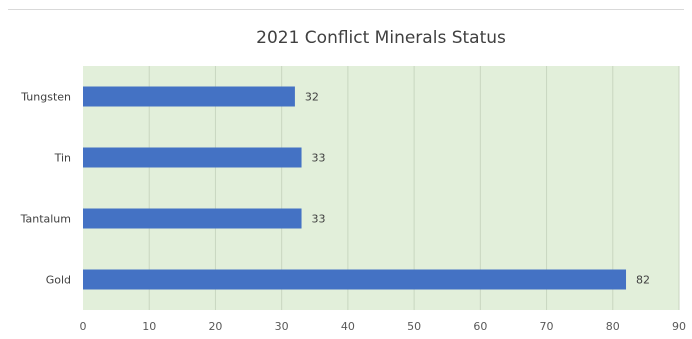 The width and height of the screenshot is (692, 339). Describe the element at coordinates (83, 326) in the screenshot. I see `x-tick-label: 0` at that location.